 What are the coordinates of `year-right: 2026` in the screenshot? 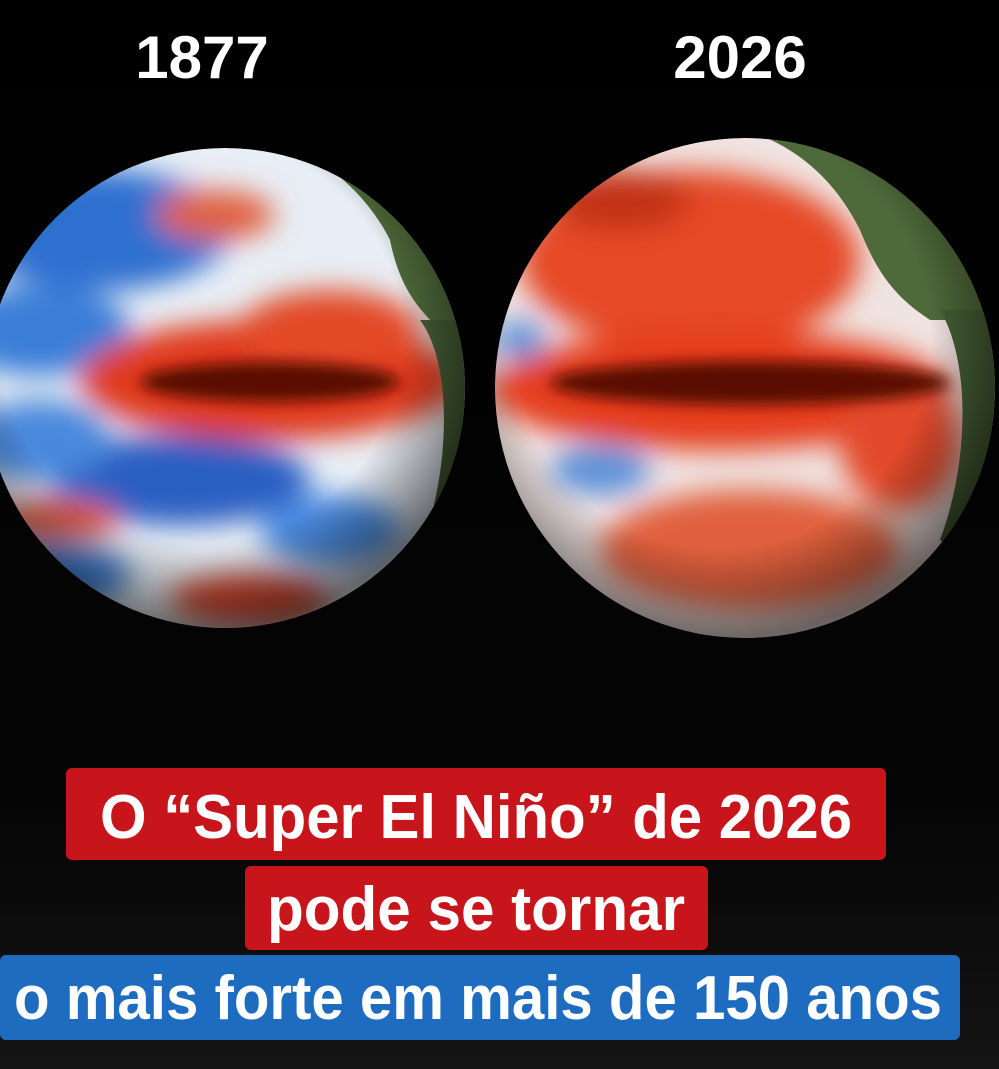 It's located at (739, 57).